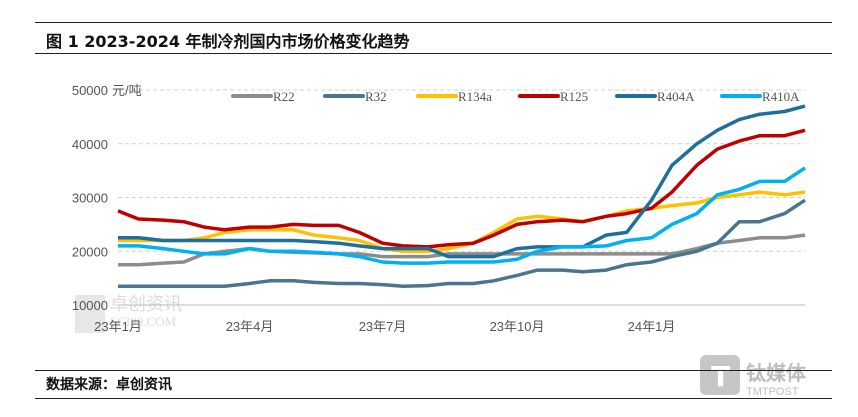 This screenshot has width=858, height=417. I want to click on x-tick-label: 23年10月, so click(517, 326).